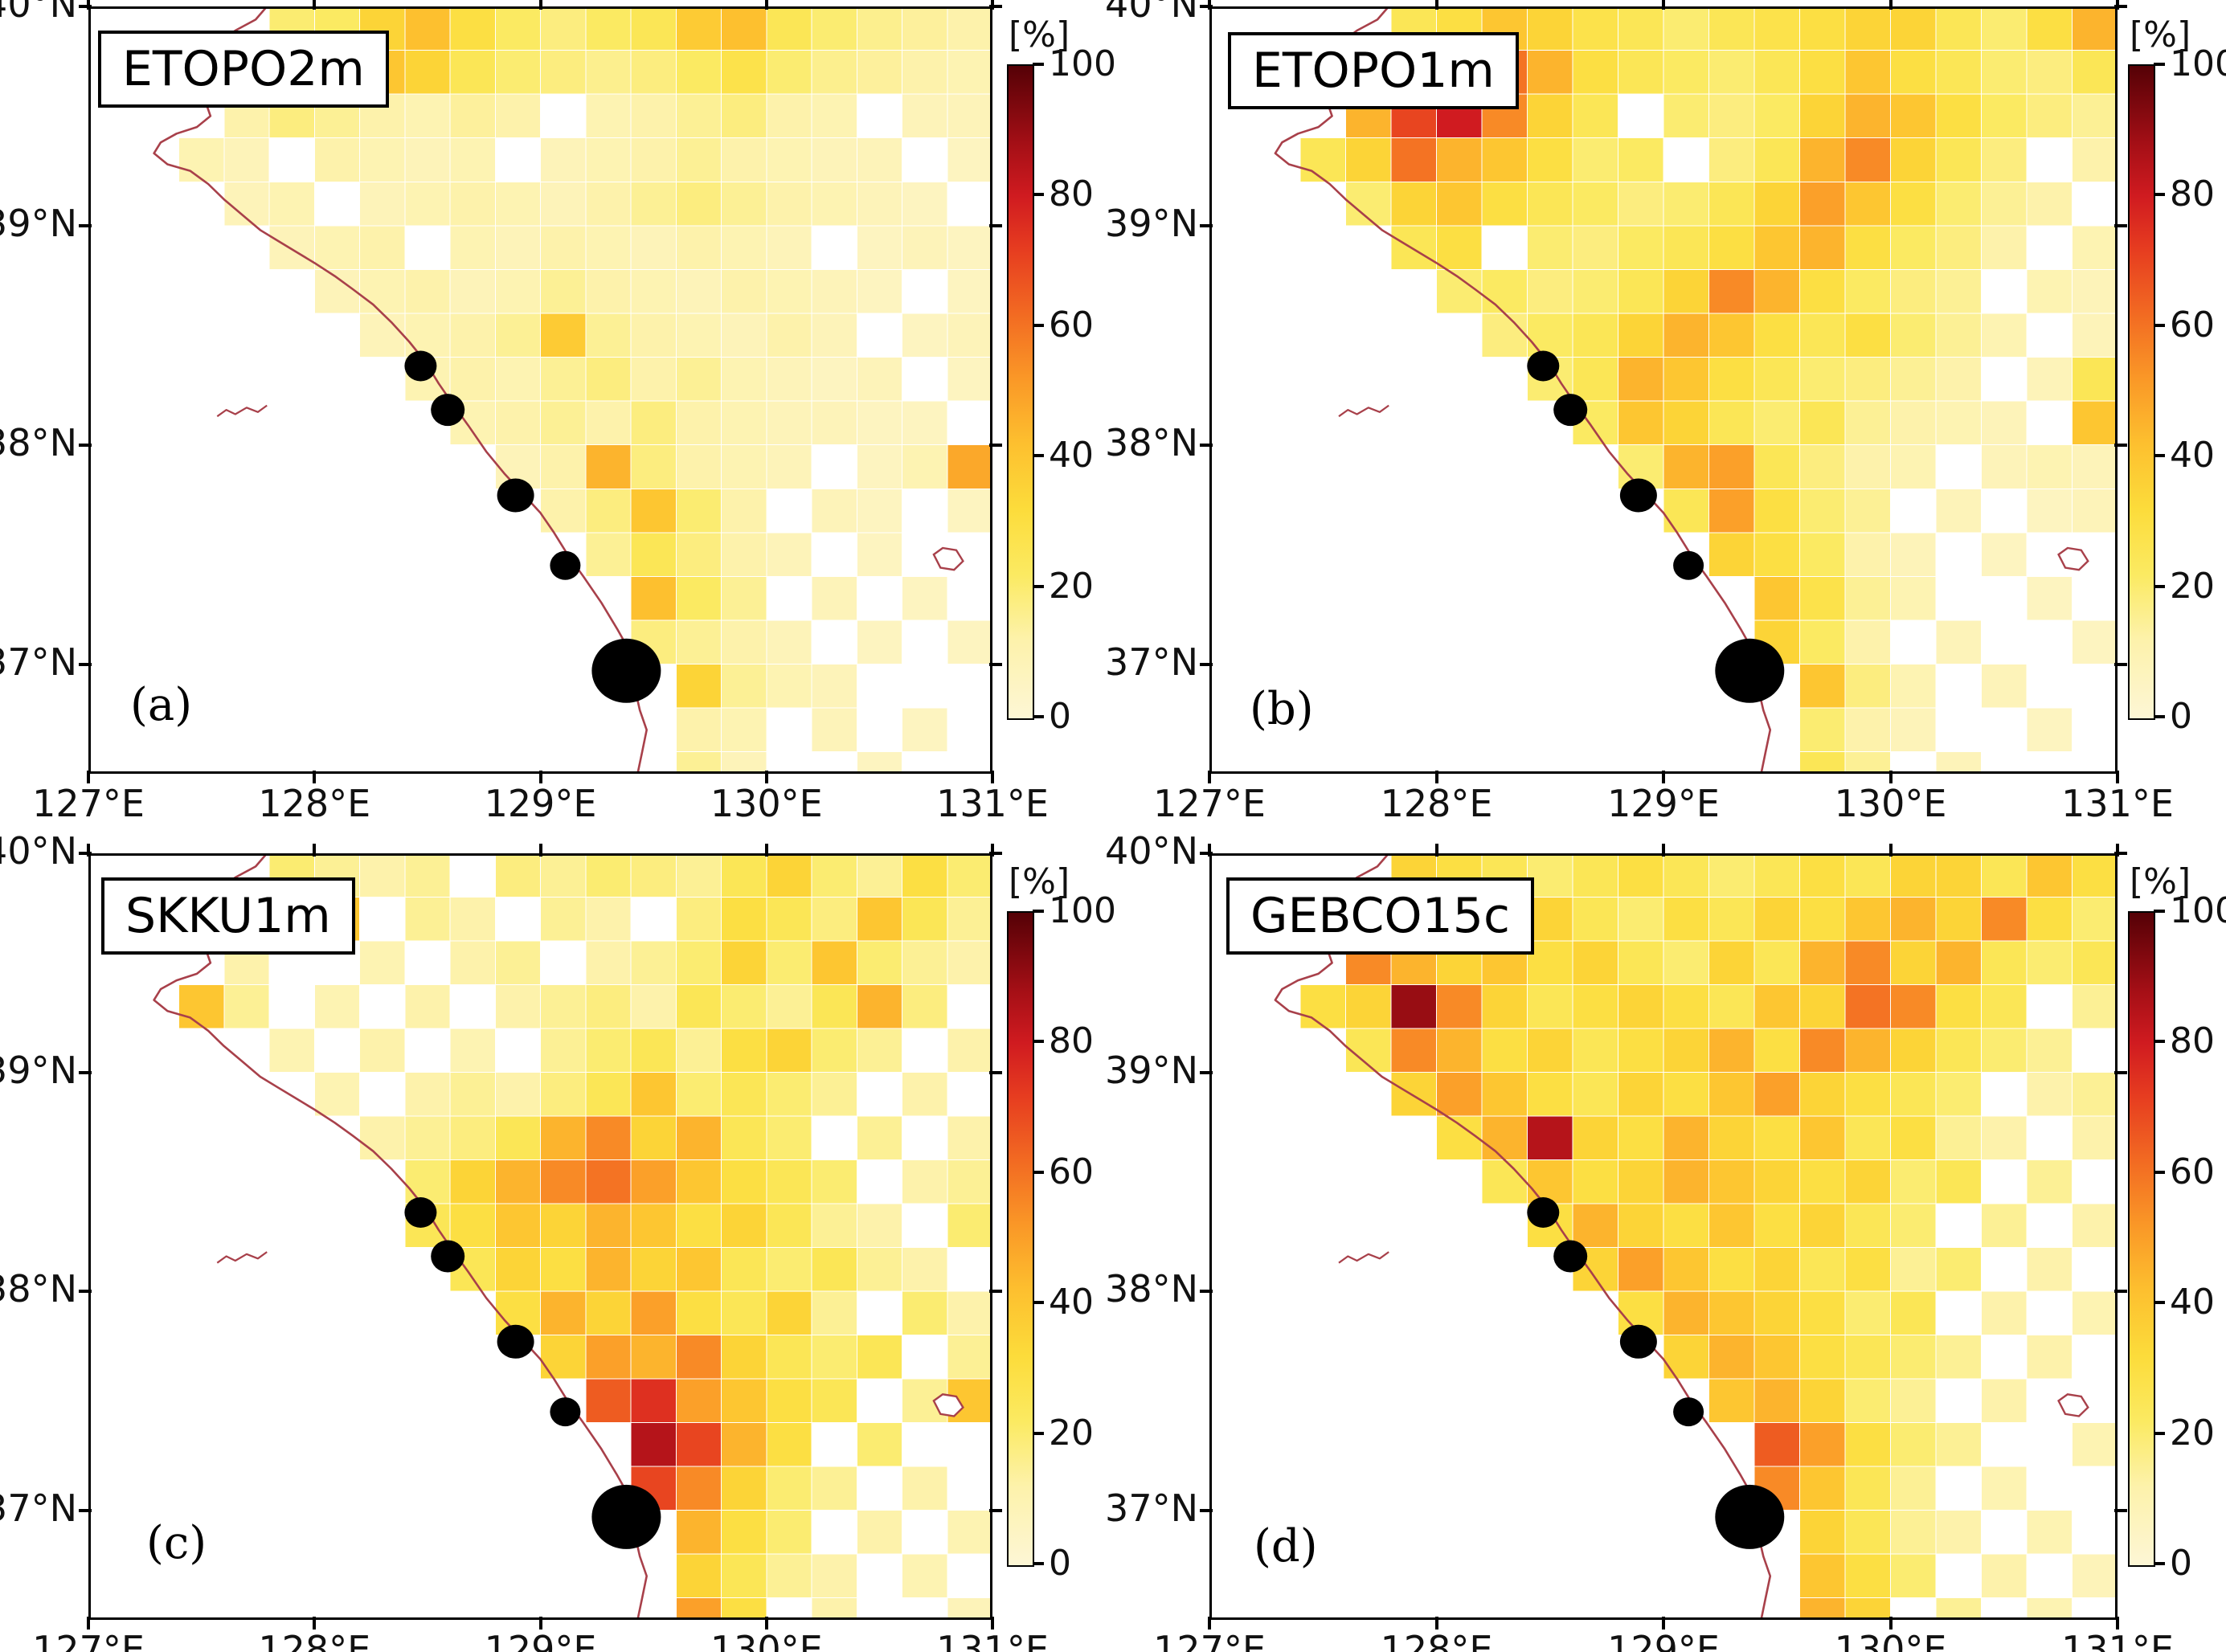 This screenshot has height=1652, width=2226. Describe the element at coordinates (1151, 442) in the screenshot. I see `y-tick-label: 38°N` at that location.